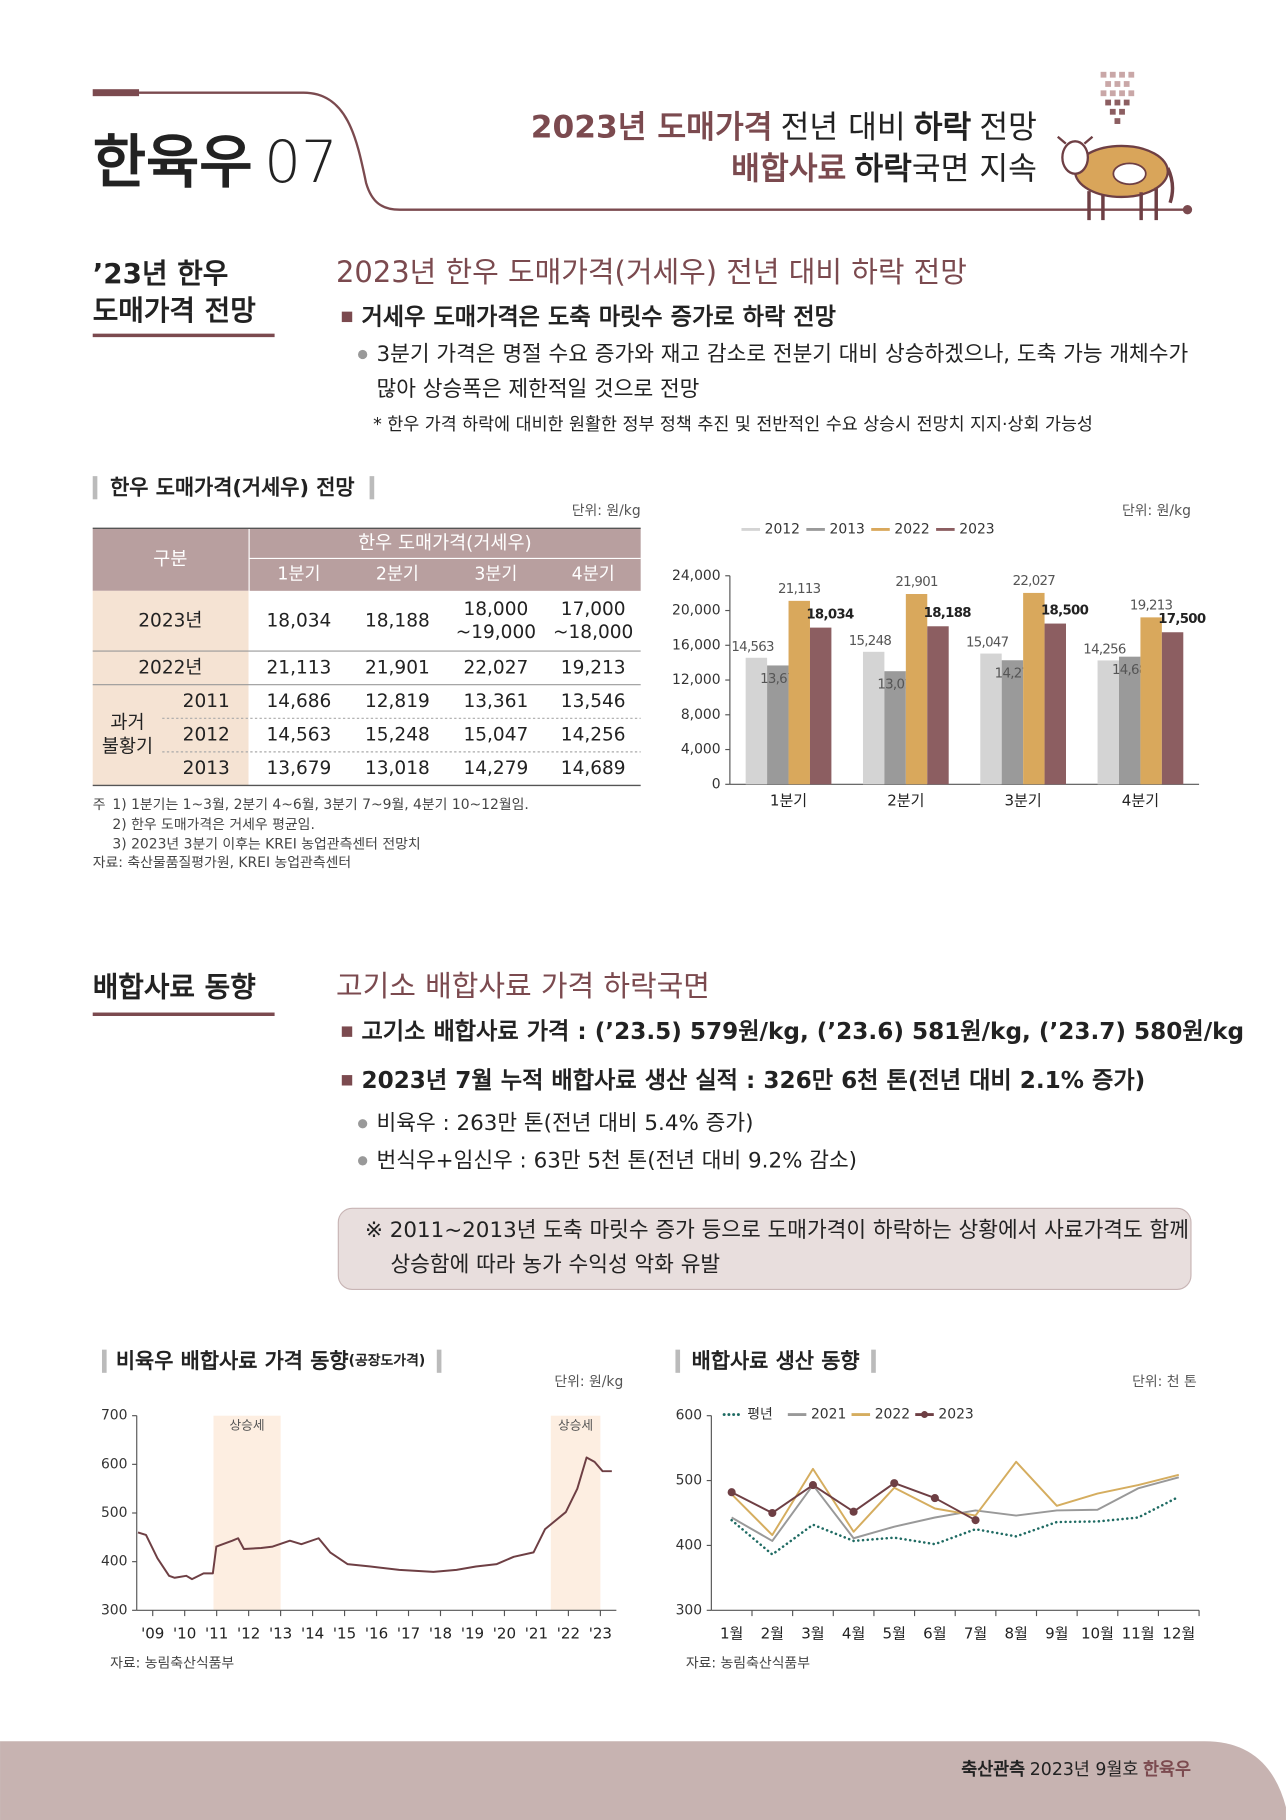  What do you see at coordinates (495, 701) in the screenshot?
I see `table-cell: 13,361` at bounding box center [495, 701].